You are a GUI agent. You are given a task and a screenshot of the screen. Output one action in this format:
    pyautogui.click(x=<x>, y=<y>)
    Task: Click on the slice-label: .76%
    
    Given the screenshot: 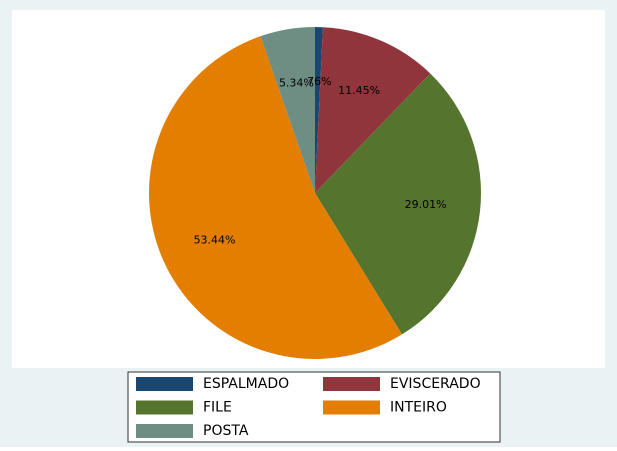 What is the action you would take?
    pyautogui.click(x=318, y=81)
    